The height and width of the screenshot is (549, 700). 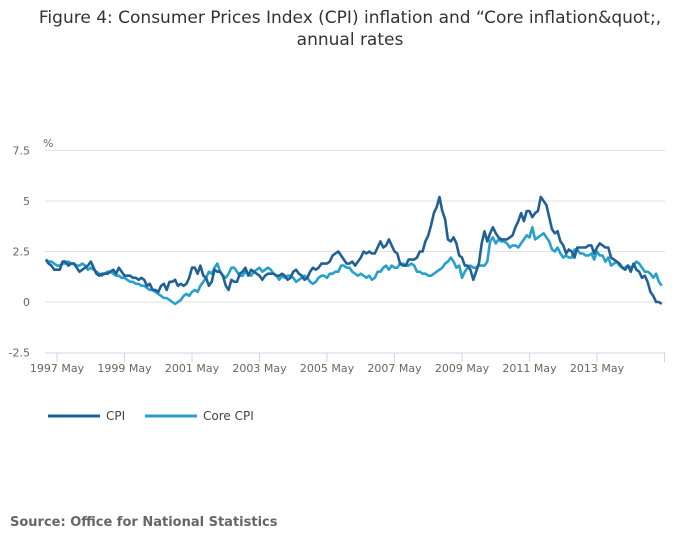 I want to click on x-tick-label: 1997 May, so click(x=57, y=368).